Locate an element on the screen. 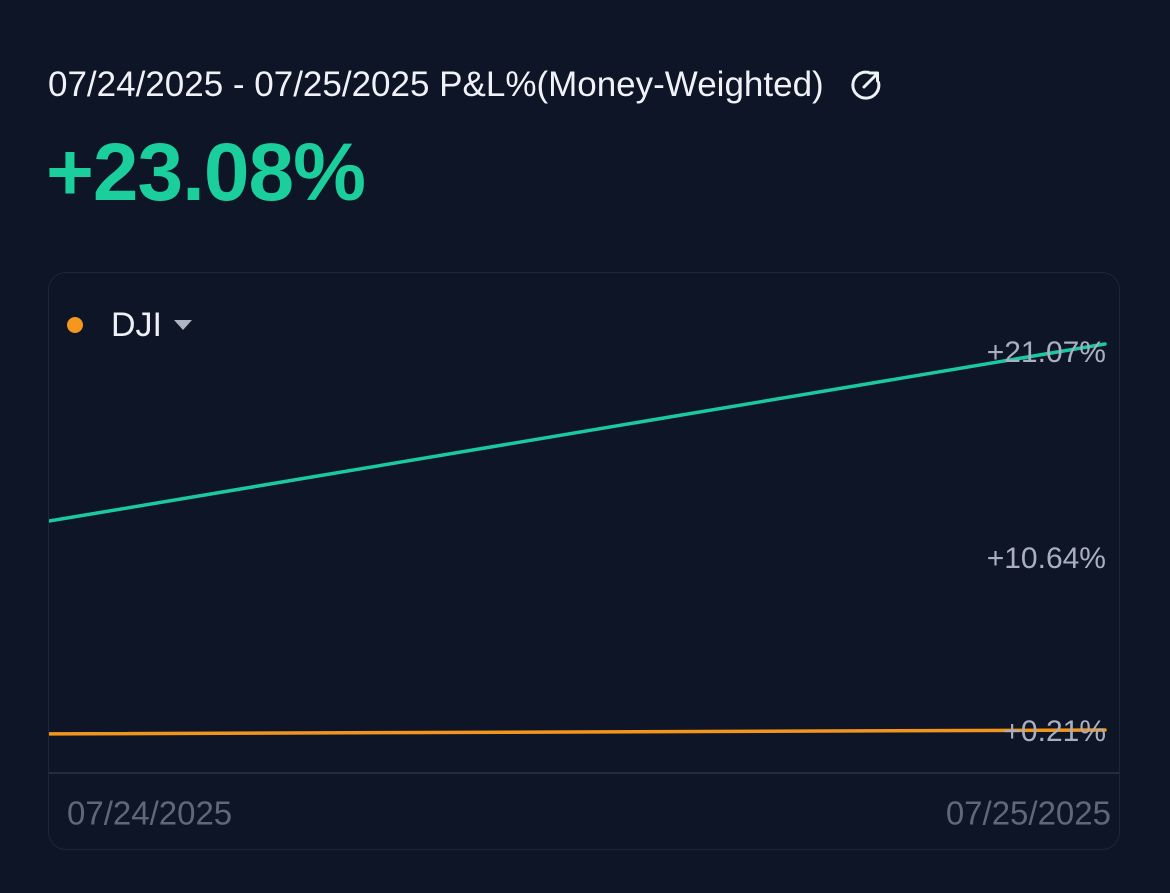  legend-label: DJI is located at coordinates (136, 324).